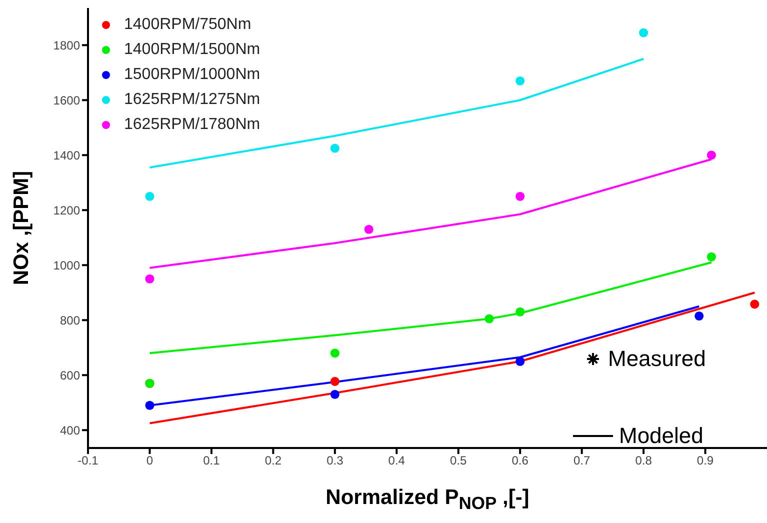 Image resolution: width=767 pixels, height=523 pixels. I want to click on x-tick-label: 0, so click(150, 461).